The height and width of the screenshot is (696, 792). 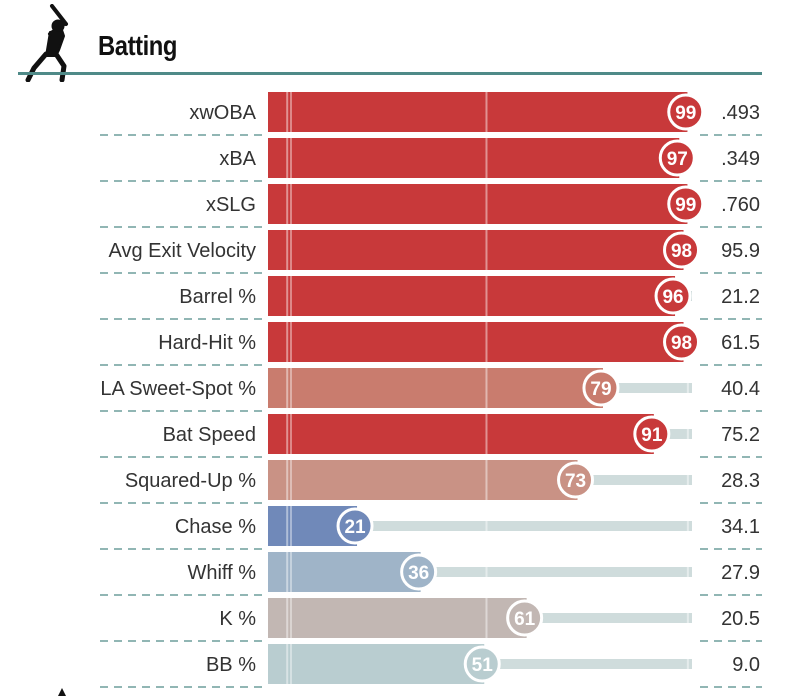 I want to click on percentile-value: 96, so click(x=672, y=297).